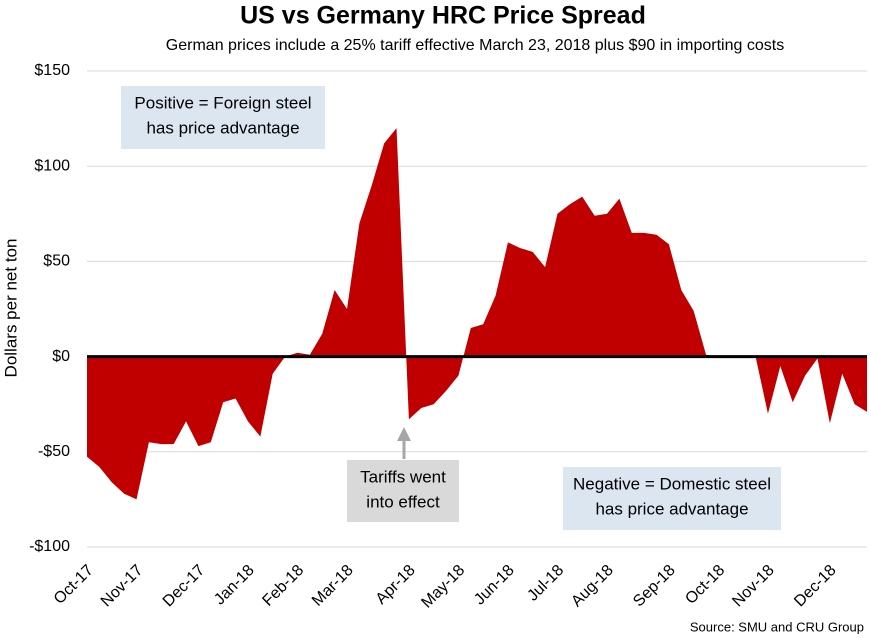 This screenshot has width=871, height=638. I want to click on chart-title: US vs Germany HRC Price Spread, so click(443, 16).